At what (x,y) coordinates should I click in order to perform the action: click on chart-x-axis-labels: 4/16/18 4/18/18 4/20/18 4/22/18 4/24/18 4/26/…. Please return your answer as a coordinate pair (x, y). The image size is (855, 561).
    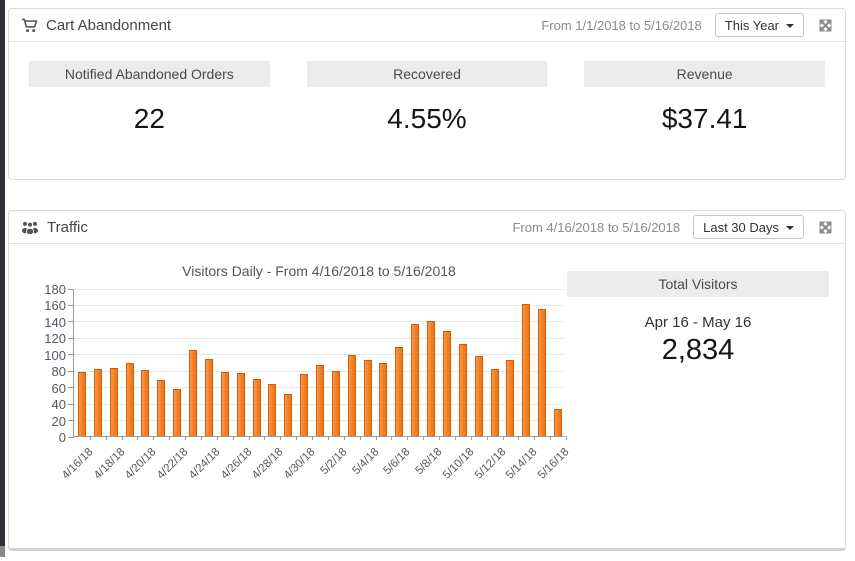
    Looking at the image, I should click on (316, 473).